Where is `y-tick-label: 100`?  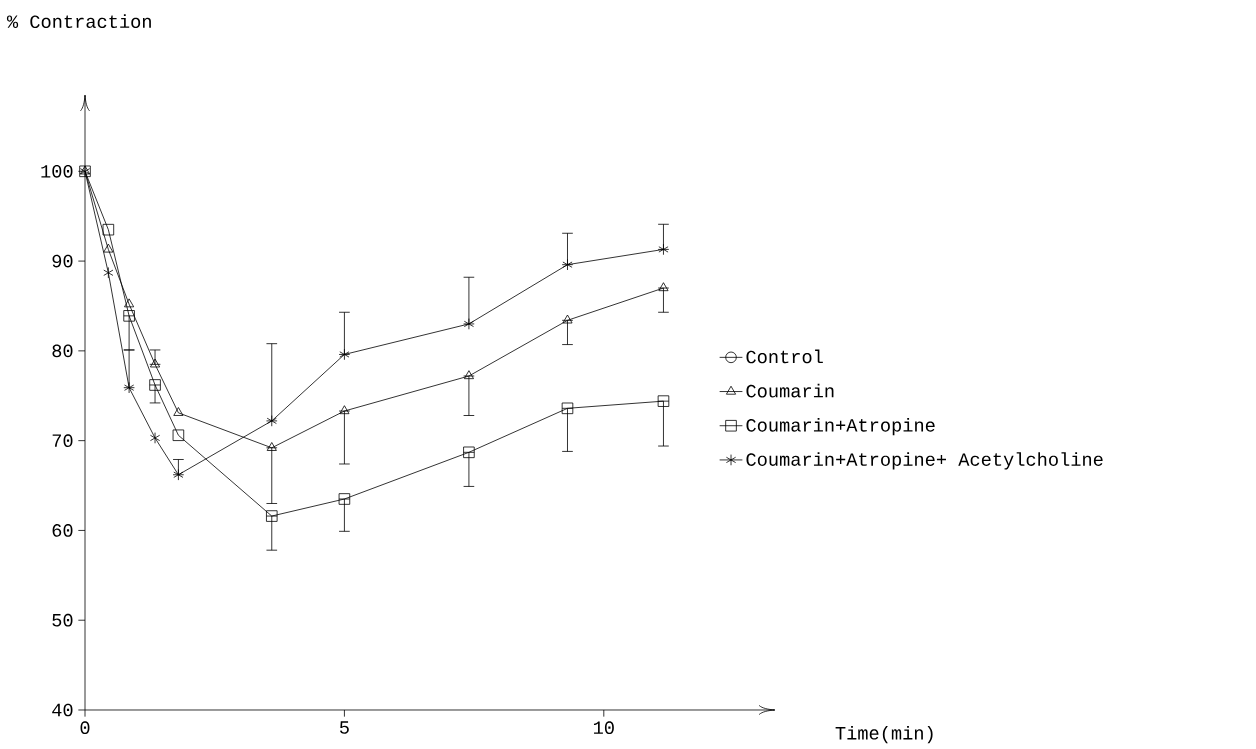
y-tick-label: 100 is located at coordinates (57, 171).